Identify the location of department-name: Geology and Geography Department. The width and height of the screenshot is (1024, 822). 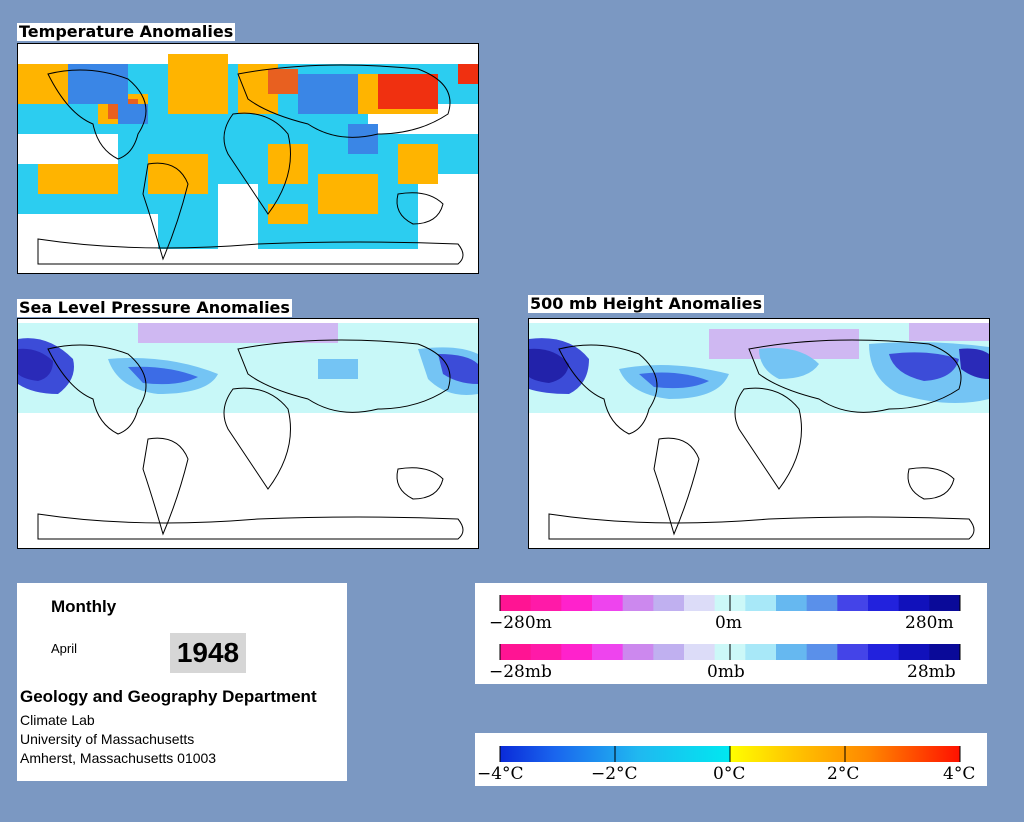
(168, 696).